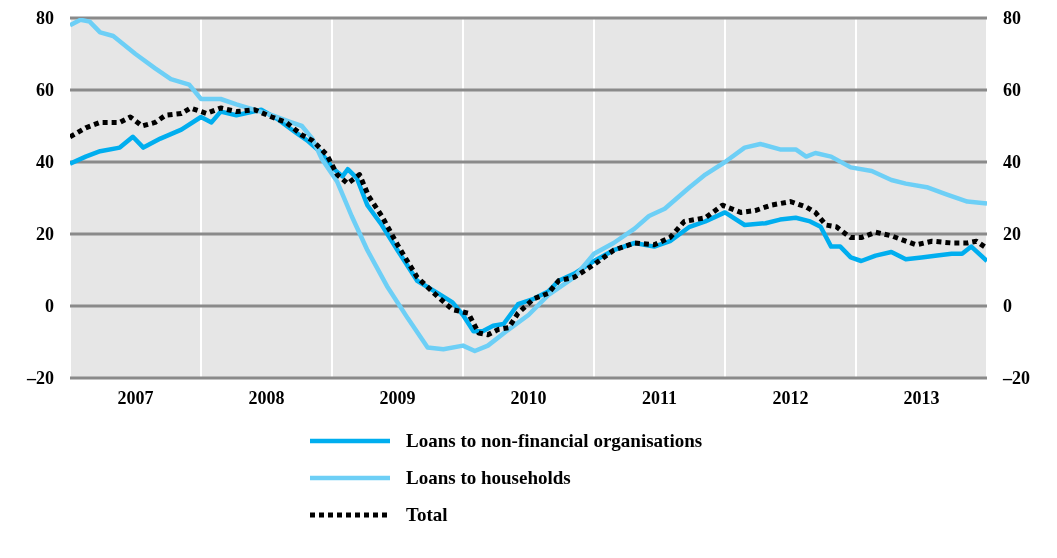 Image resolution: width=1057 pixels, height=558 pixels. Describe the element at coordinates (40, 378) in the screenshot. I see `y-tick-label: –20` at that location.